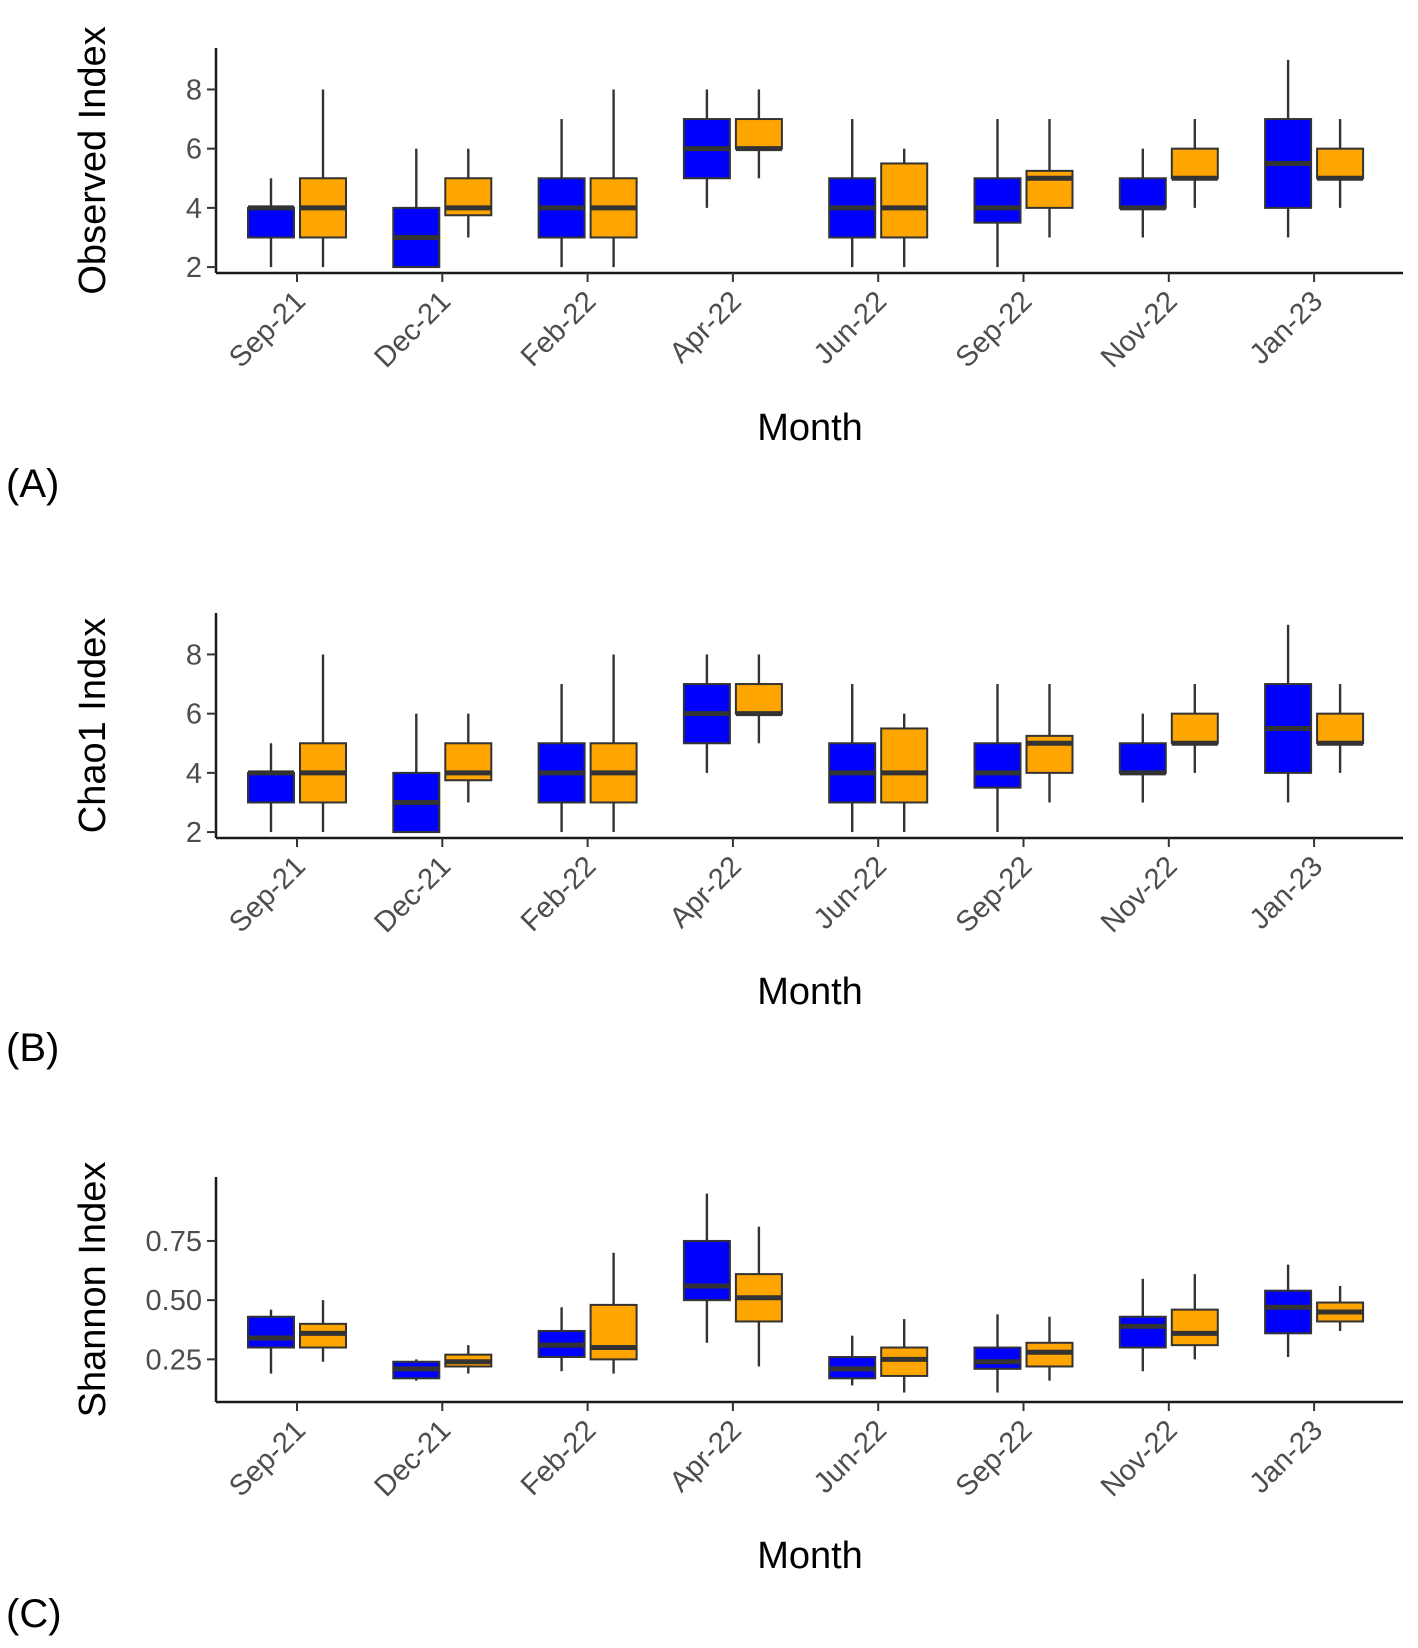 The image size is (1418, 1648). What do you see at coordinates (174, 1242) in the screenshot?
I see `y-tick-label: 0.75` at bounding box center [174, 1242].